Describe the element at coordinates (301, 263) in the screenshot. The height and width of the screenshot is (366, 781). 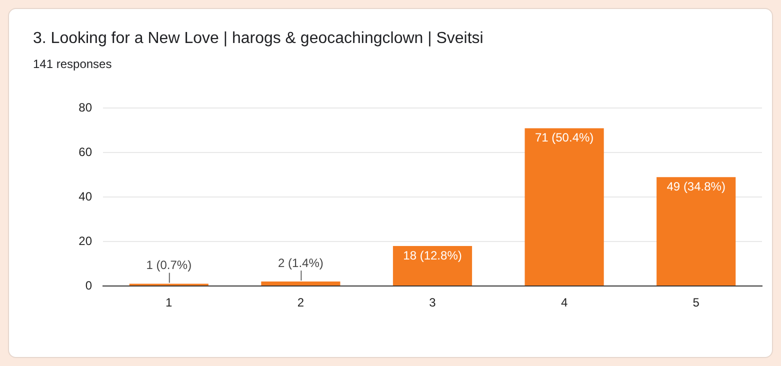
I see `data-label: 2 (1.4%)` at that location.